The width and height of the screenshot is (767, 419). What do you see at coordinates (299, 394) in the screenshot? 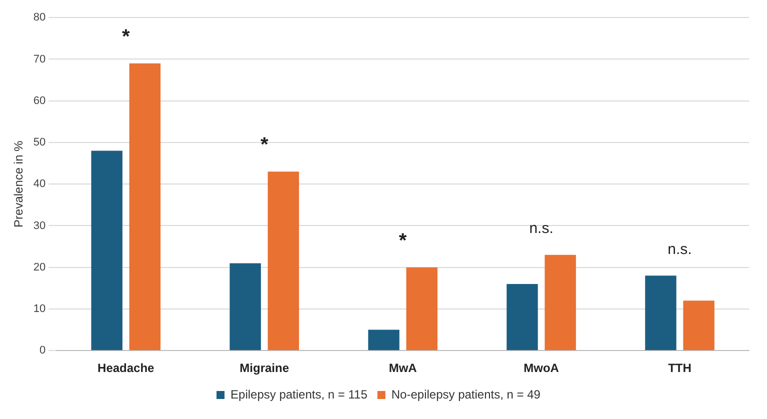
I see `legend-label: Epilepsy patients, n = 115` at bounding box center [299, 394].